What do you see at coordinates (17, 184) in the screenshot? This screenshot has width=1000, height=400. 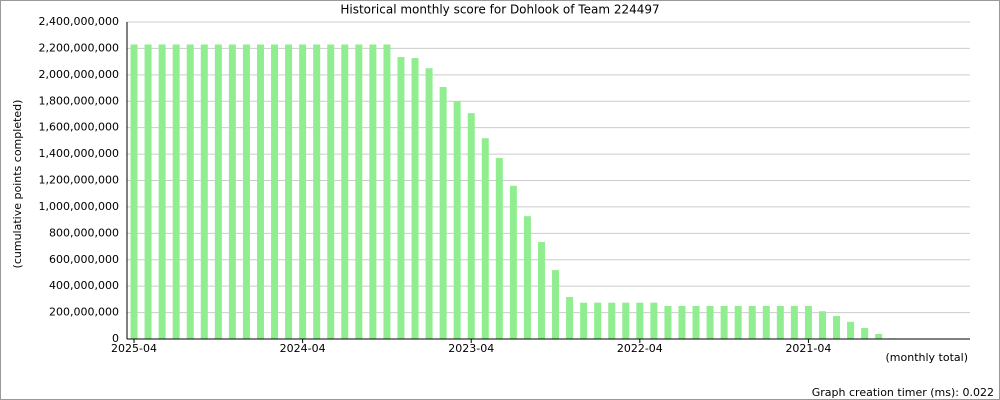 I see `y-axis-label: (cumulative points completed)` at bounding box center [17, 184].